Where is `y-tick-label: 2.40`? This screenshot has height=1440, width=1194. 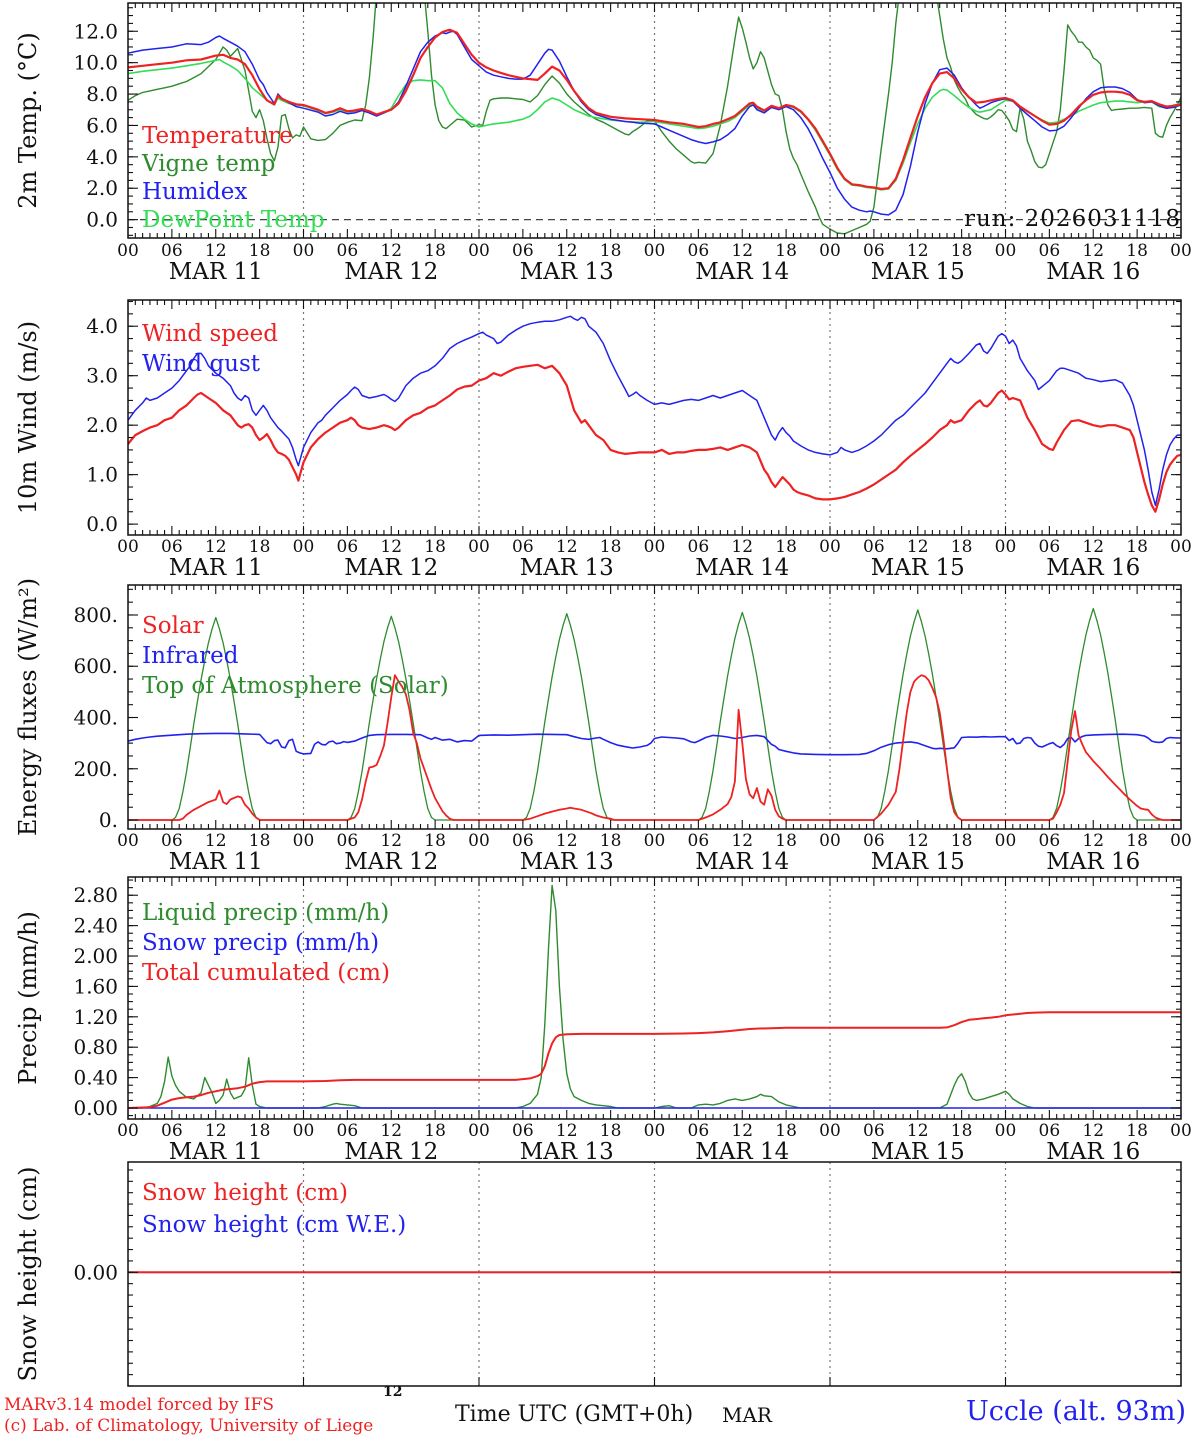
y-tick-label: 2.40 is located at coordinates (95, 926).